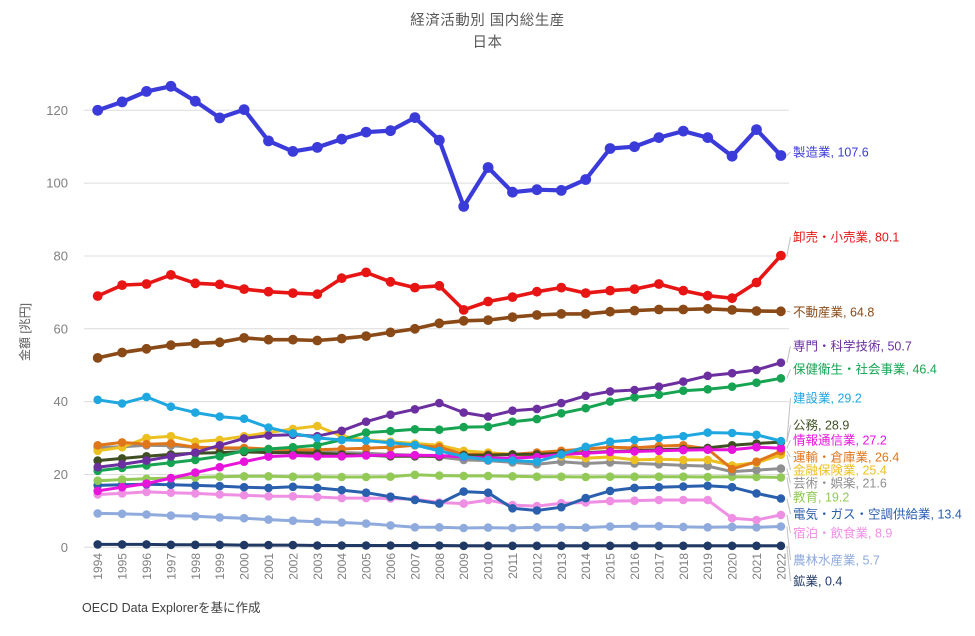  I want to click on marker-public-administration-1994, so click(97, 460).